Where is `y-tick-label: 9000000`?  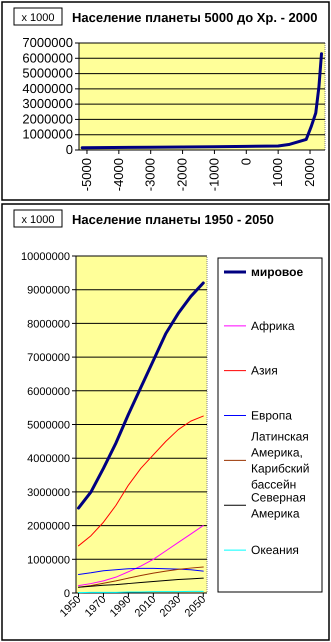 y-tick-label: 9000000 is located at coordinates (48, 290).